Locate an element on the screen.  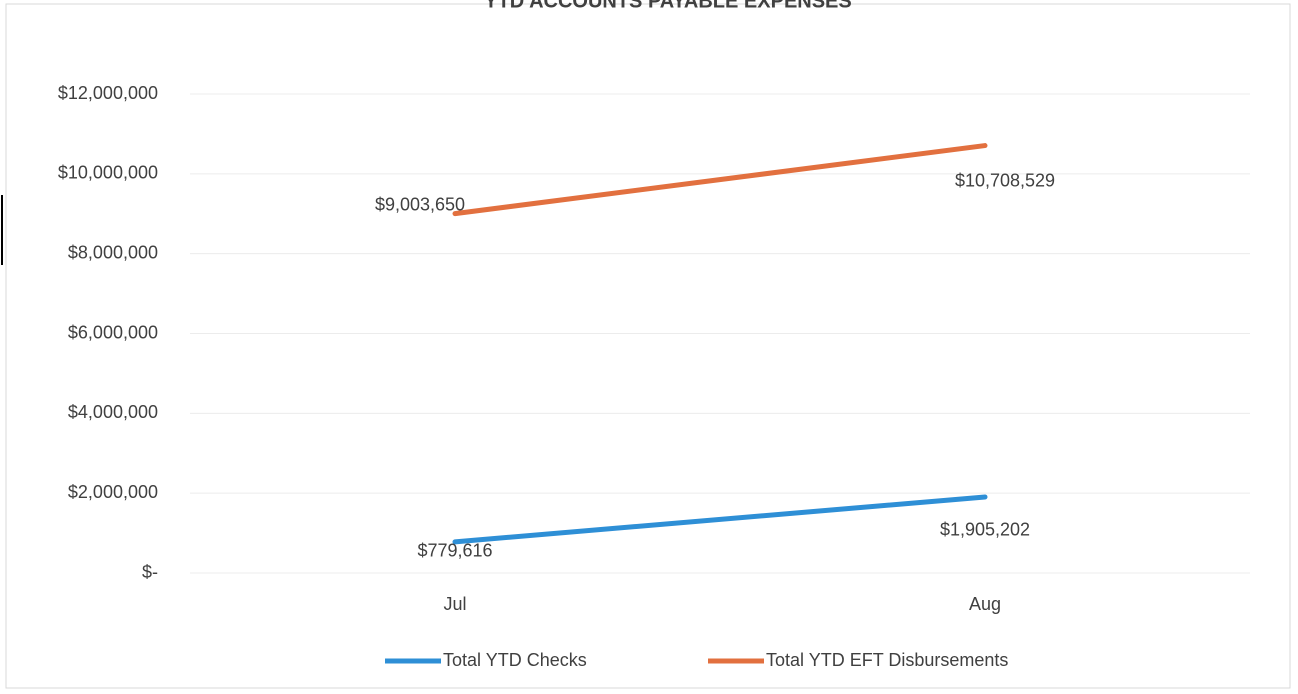
y-tick-label: $12,000,000 is located at coordinates (108, 93).